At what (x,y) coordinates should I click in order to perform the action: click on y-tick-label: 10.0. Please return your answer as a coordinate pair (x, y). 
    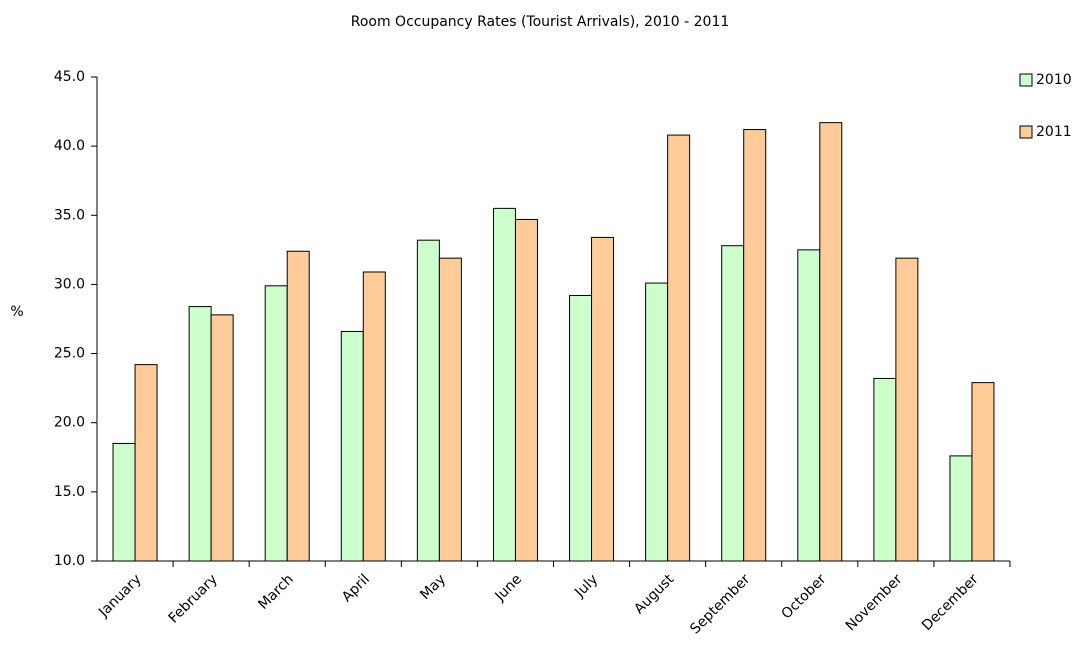
    Looking at the image, I should click on (69, 561).